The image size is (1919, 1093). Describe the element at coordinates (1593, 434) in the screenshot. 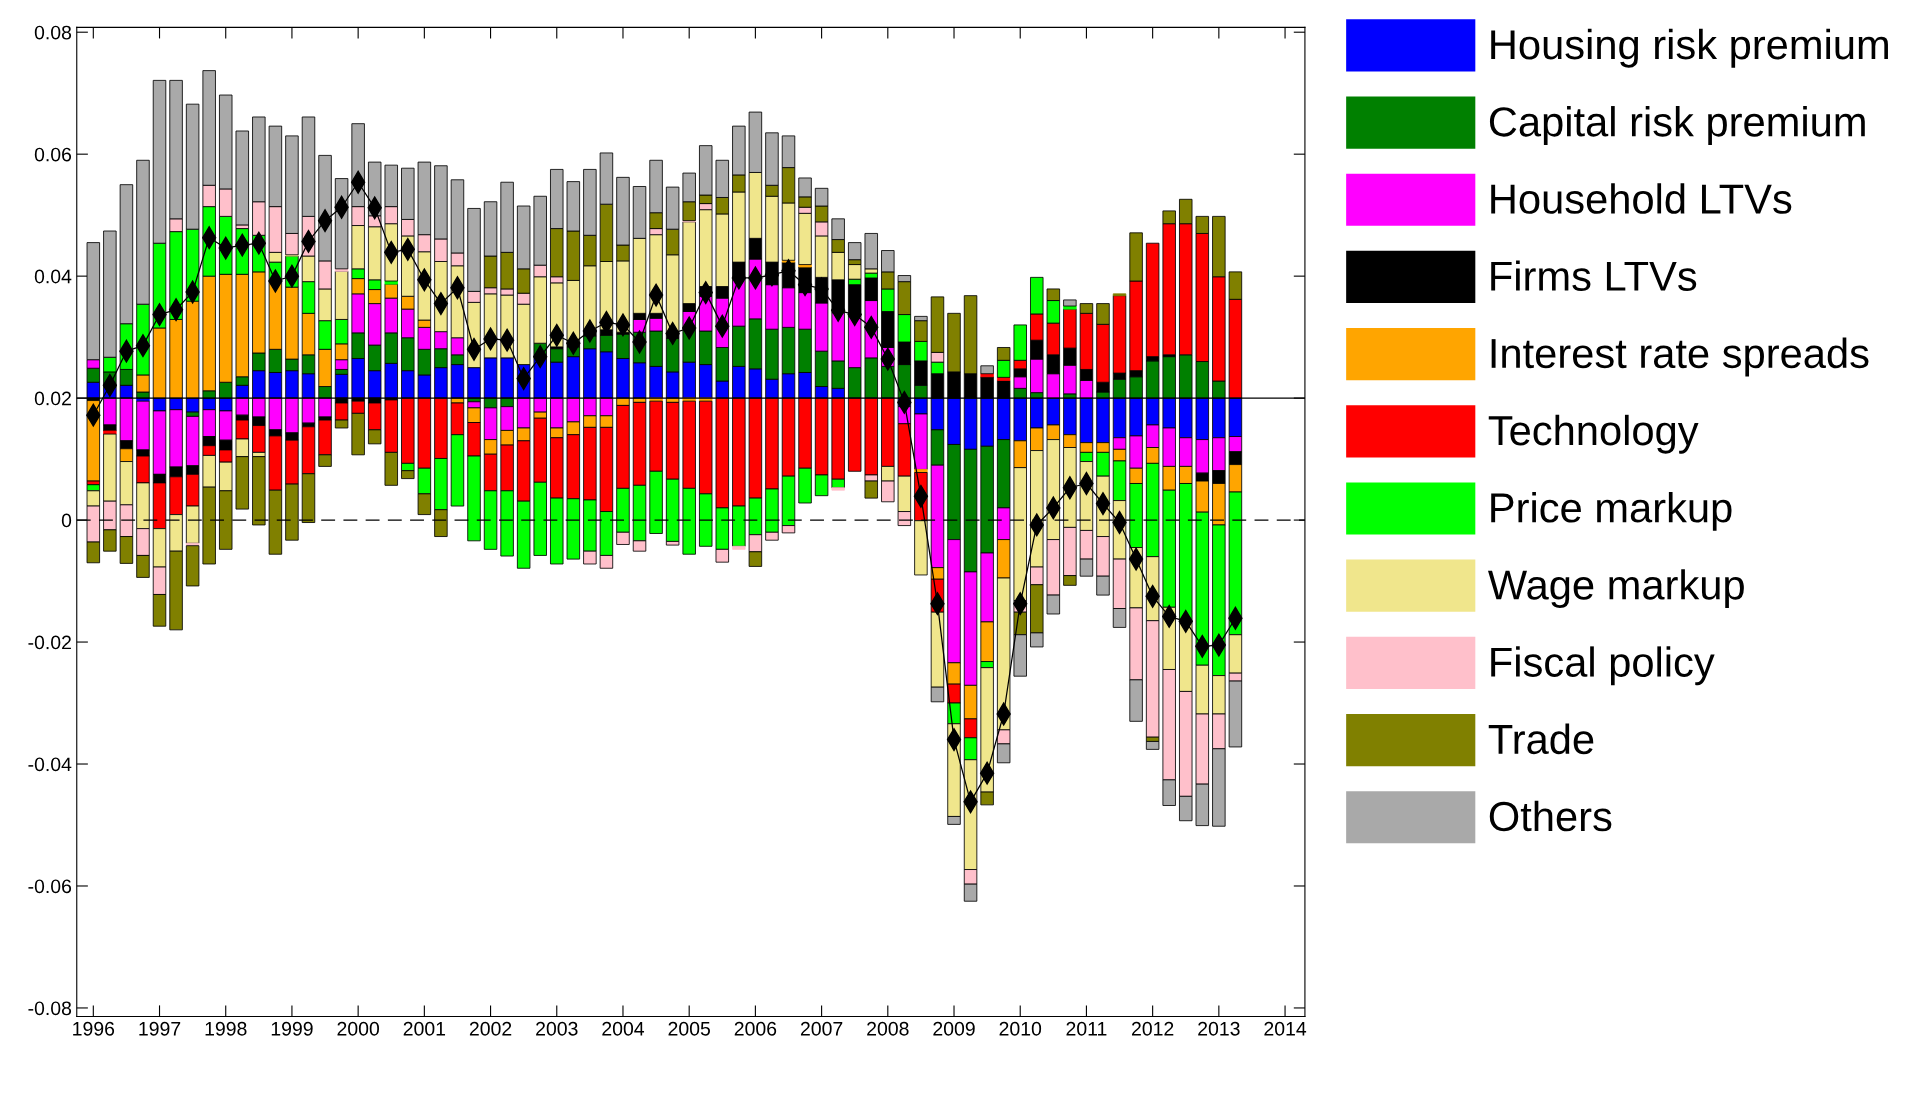

I see `legend-label: Technology` at that location.